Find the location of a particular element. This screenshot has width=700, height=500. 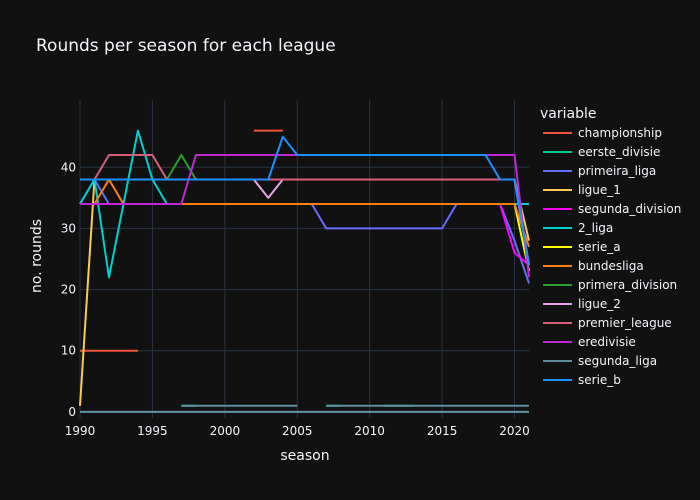

legend-item-serie_b: serie_b is located at coordinates (582, 380).